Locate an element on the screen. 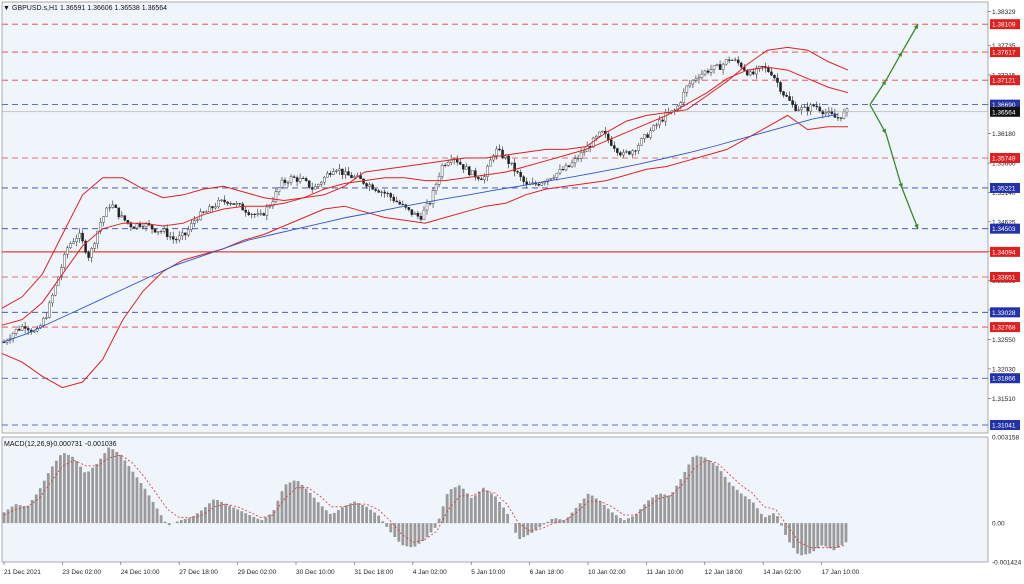  level-price-label: 1.35749 is located at coordinates (1004, 159).